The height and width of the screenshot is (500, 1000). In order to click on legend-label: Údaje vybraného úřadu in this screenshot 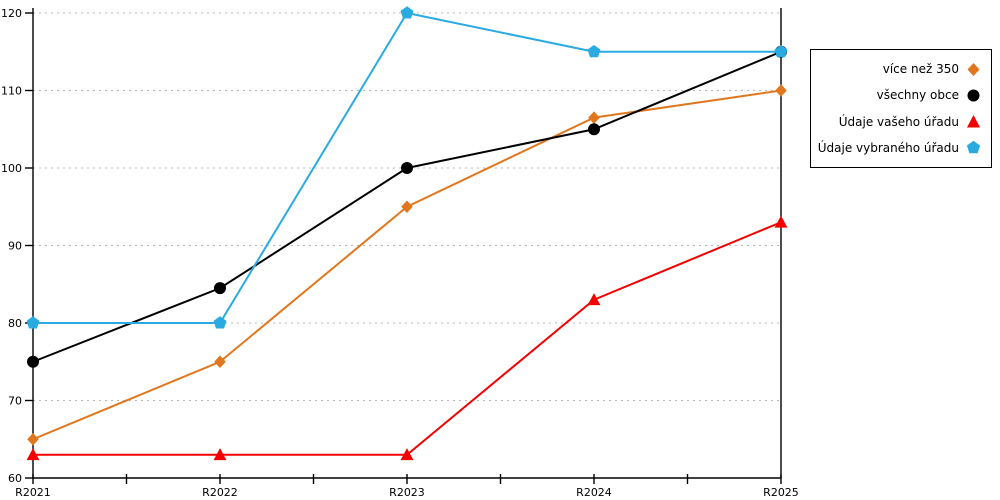, I will do `click(888, 147)`.